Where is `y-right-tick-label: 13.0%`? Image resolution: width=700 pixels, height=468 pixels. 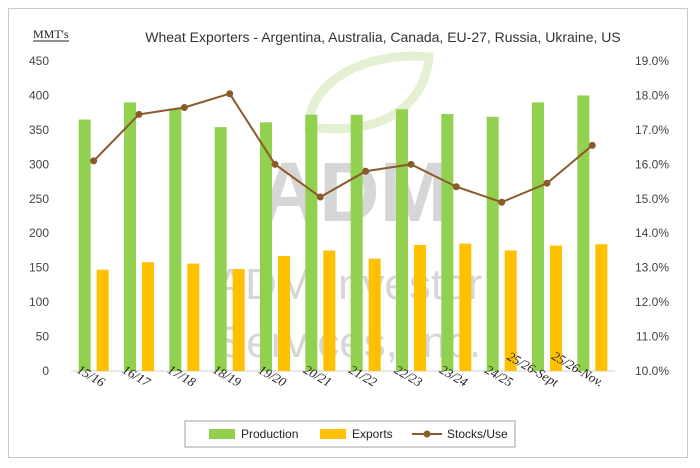
y-right-tick-label: 13.0% is located at coordinates (652, 268).